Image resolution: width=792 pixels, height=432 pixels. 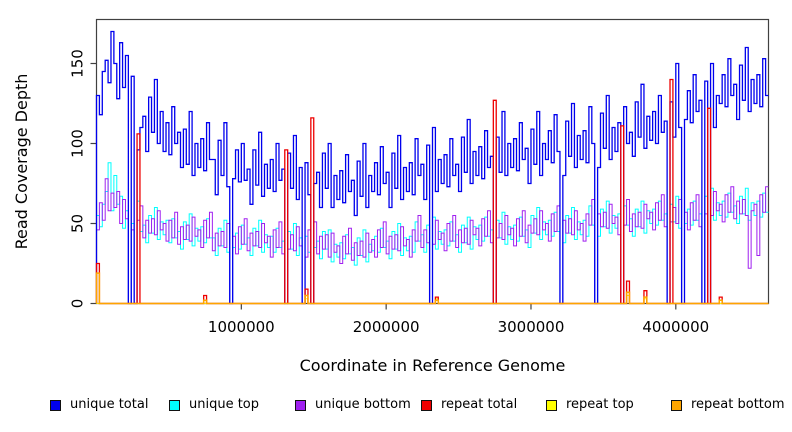 I want to click on legend-label: unique total, so click(x=109, y=404).